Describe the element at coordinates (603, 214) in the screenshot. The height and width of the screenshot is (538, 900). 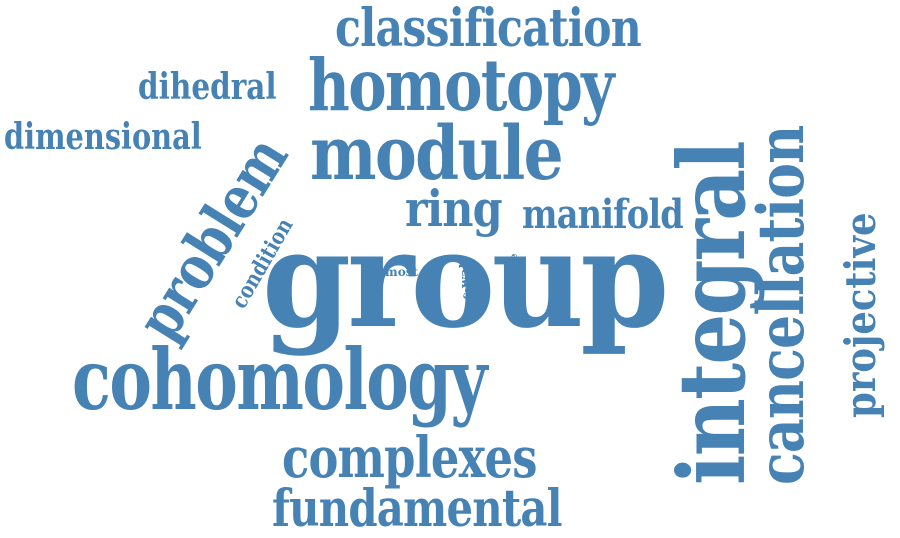
I see `word-manifold: manifold` at that location.